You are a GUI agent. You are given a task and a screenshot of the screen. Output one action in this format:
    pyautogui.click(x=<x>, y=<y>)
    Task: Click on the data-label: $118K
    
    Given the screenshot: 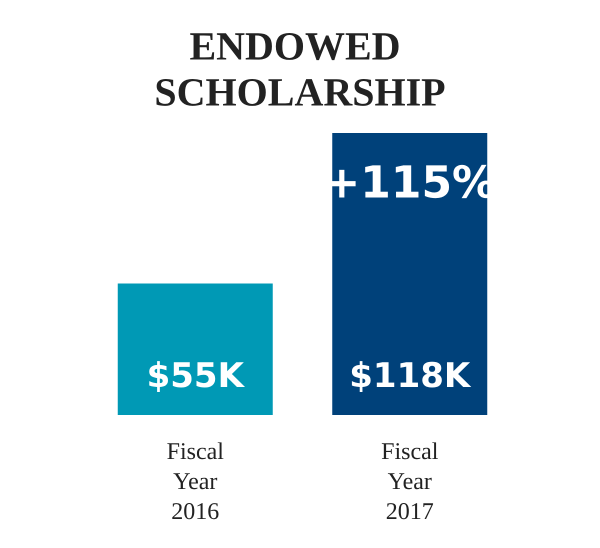 What is the action you would take?
    pyautogui.click(x=410, y=376)
    